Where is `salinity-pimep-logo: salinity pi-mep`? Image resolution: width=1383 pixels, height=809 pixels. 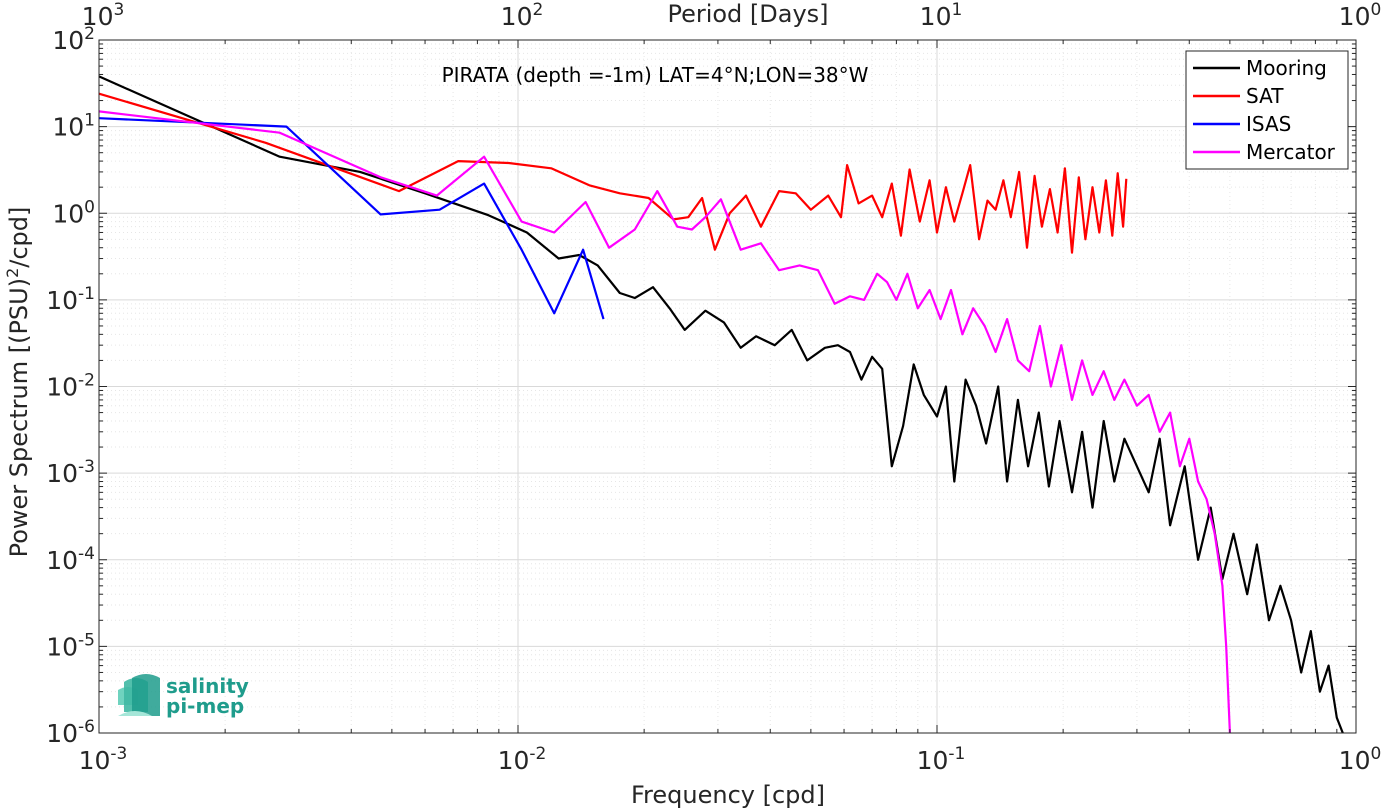 salinity-pimep-logo: salinity pi-mep is located at coordinates (183, 696).